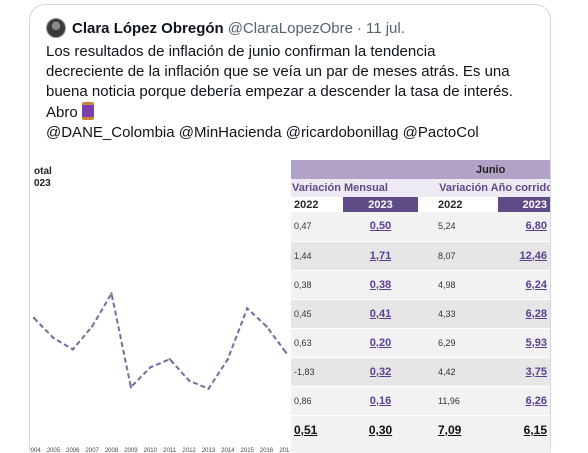  I want to click on table-row: 0,45 0,41 4,33 6,28, so click(420, 314).